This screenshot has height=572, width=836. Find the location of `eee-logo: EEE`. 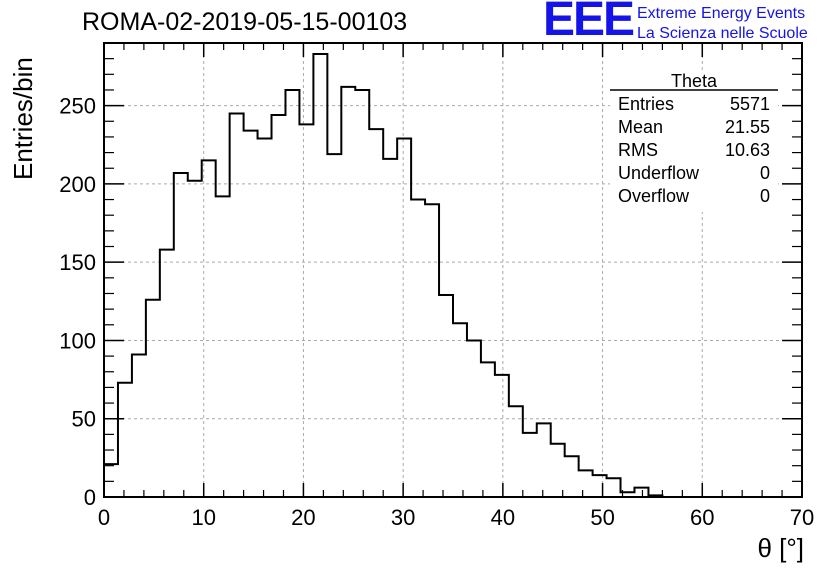

eee-logo: EEE is located at coordinates (589, 23).